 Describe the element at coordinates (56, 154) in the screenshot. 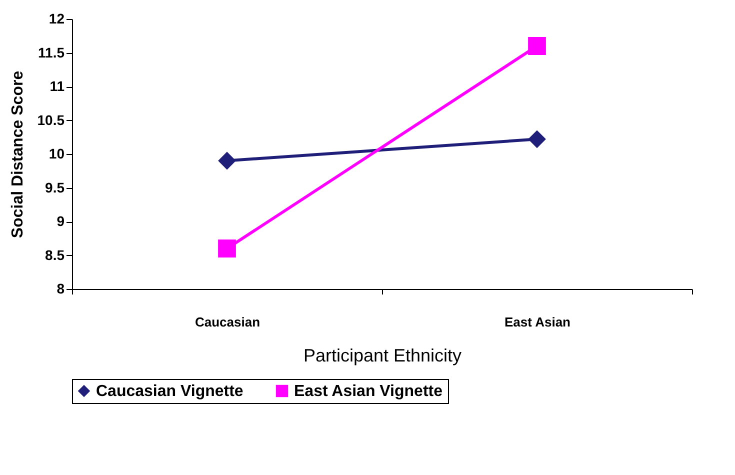

I see `y-tick-label: 10` at that location.